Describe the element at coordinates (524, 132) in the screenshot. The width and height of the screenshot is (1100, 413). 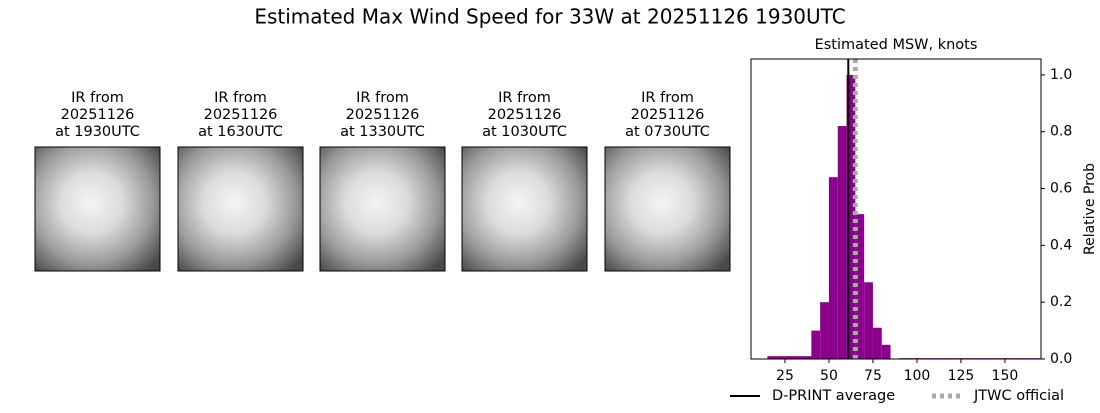
I see `panel-title: at 1030UTC` at that location.